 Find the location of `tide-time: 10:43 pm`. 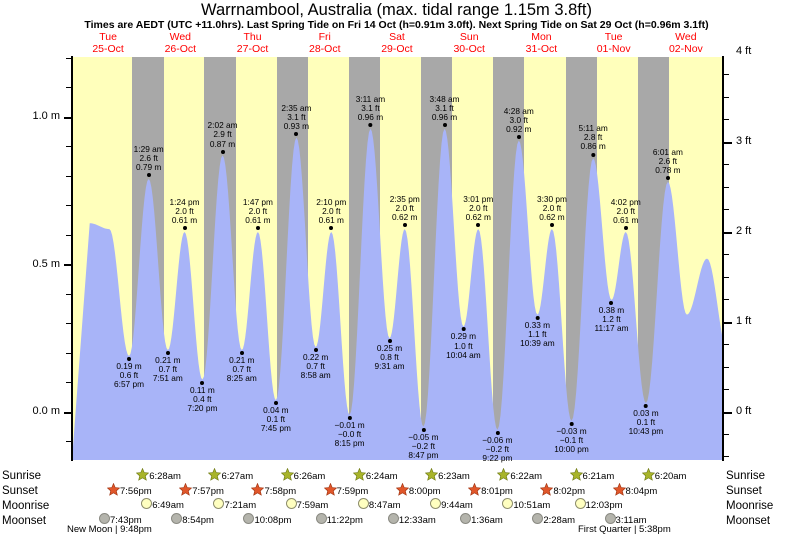

tide-time: 10:43 pm is located at coordinates (646, 431).